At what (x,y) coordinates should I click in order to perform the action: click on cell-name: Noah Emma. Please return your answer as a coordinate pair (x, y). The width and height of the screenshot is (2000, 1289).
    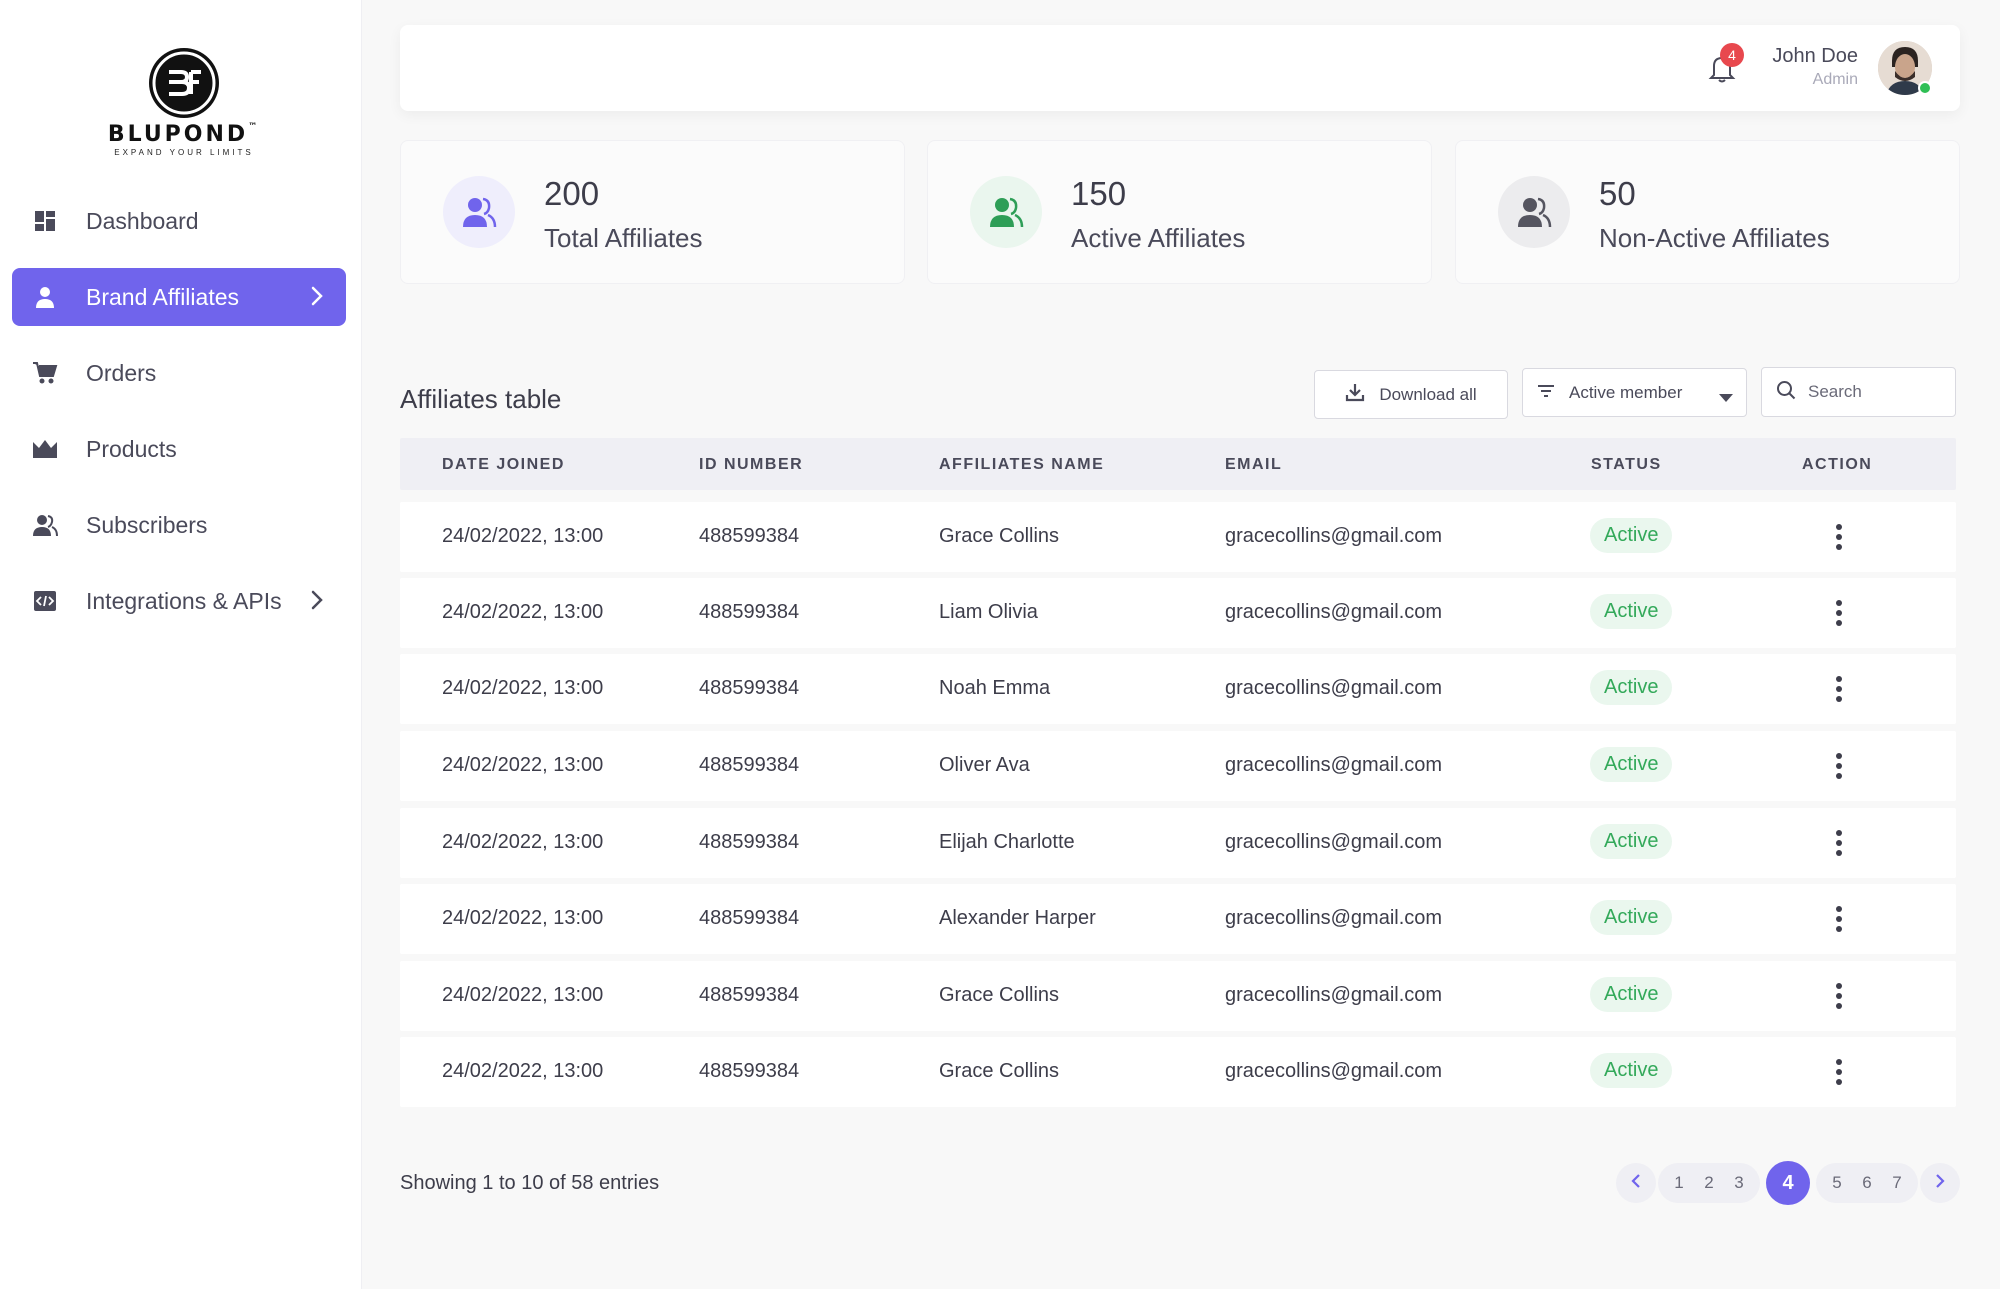
    Looking at the image, I should click on (995, 688).